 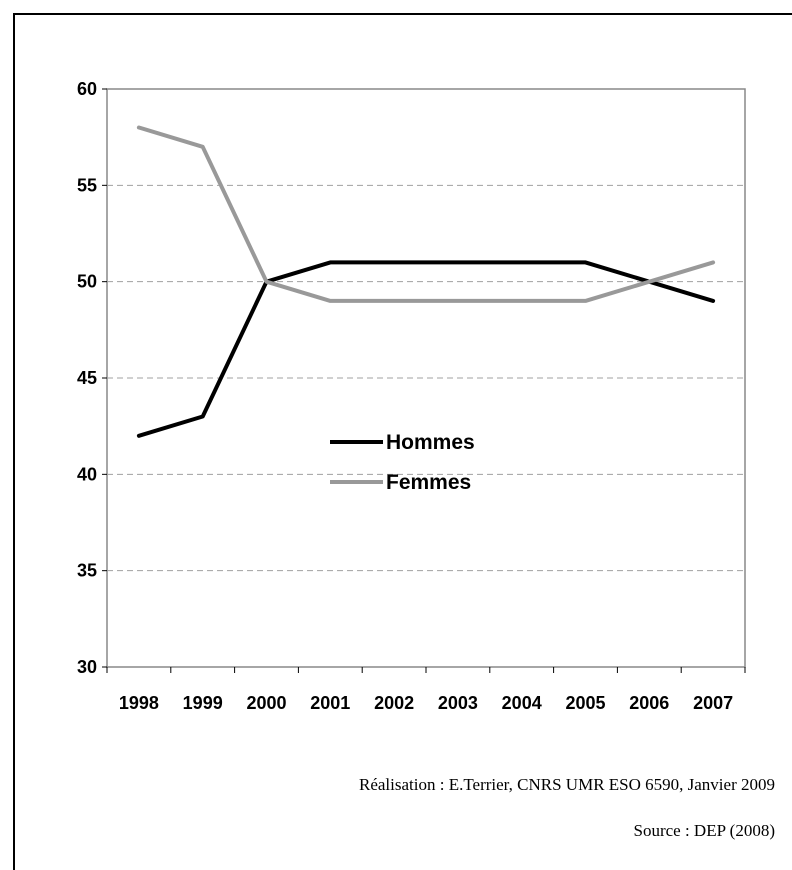 What do you see at coordinates (87, 89) in the screenshot?
I see `y-tick-label: 60` at bounding box center [87, 89].